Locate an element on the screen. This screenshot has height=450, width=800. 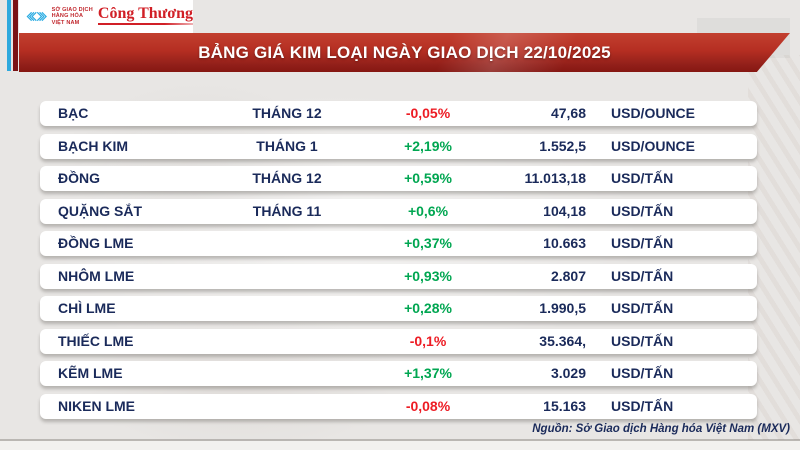
price-value: 35.364, is located at coordinates (562, 340).